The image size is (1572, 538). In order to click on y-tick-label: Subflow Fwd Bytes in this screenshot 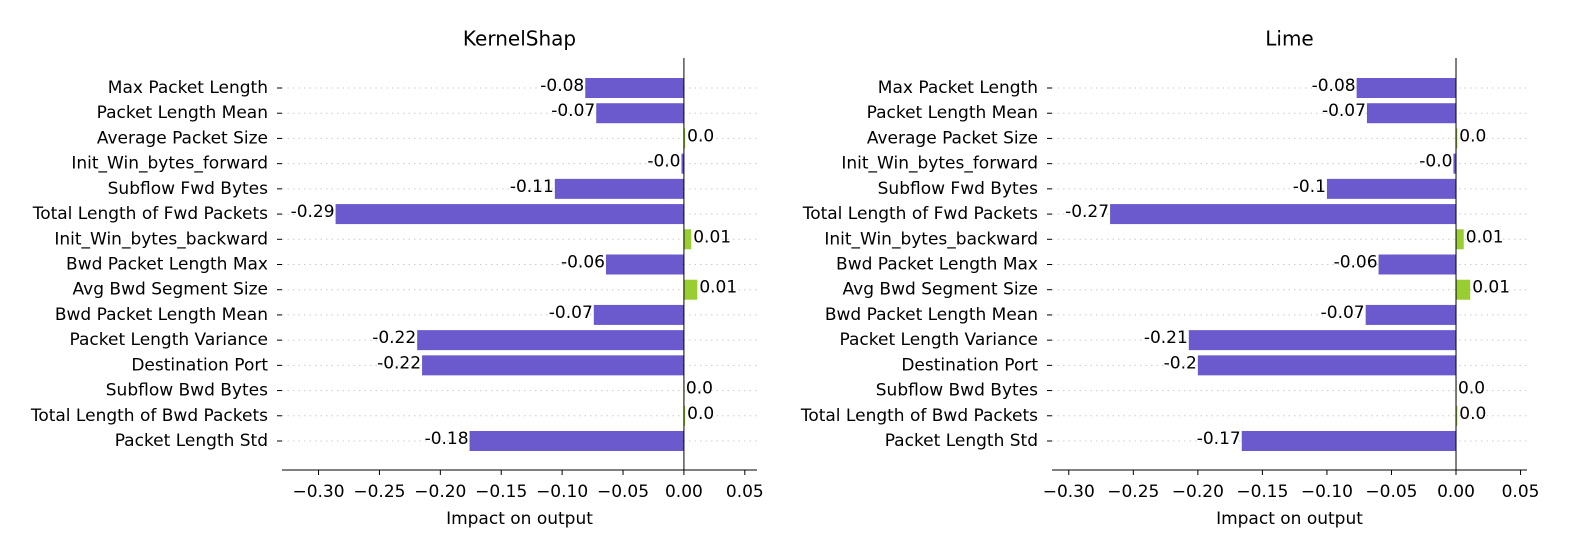, I will do `click(958, 189)`.